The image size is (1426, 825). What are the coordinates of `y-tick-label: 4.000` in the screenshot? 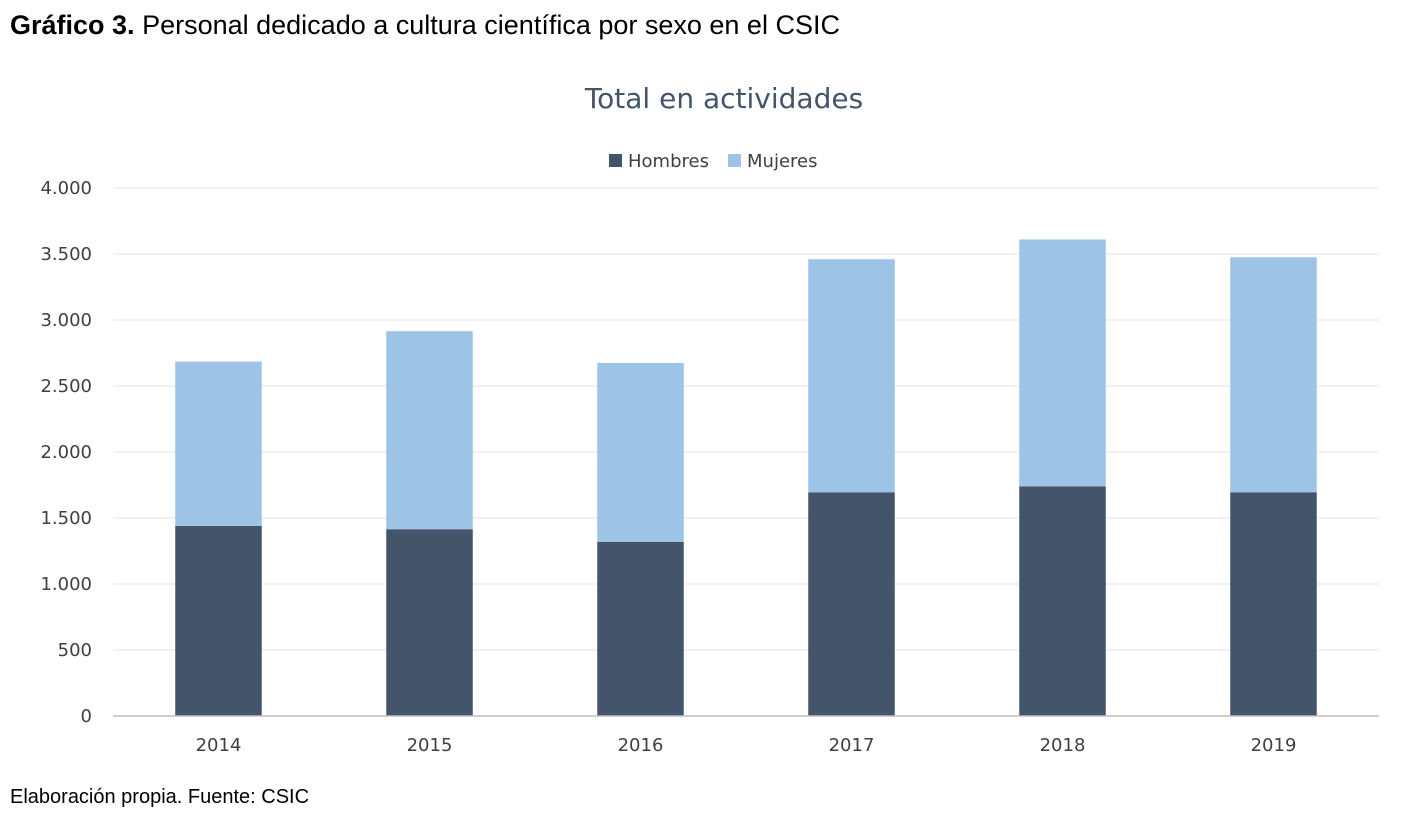 It's located at (66, 188).